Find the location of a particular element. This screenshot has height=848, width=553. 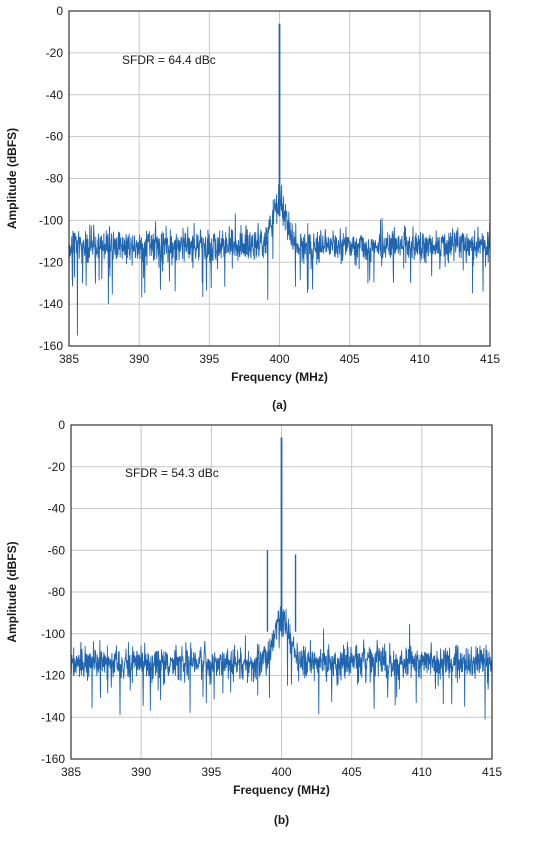

panel-caption: (b) is located at coordinates (281, 820).